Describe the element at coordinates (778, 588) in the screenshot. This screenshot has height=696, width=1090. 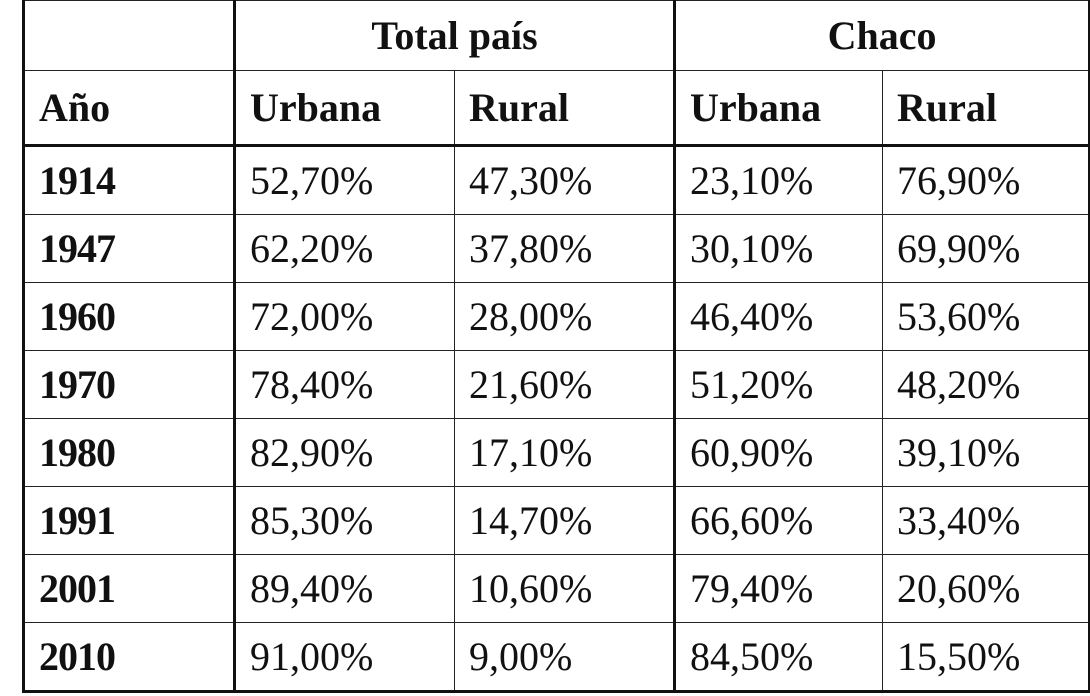
I see `chaco-urbana-cell: 79,40%` at that location.